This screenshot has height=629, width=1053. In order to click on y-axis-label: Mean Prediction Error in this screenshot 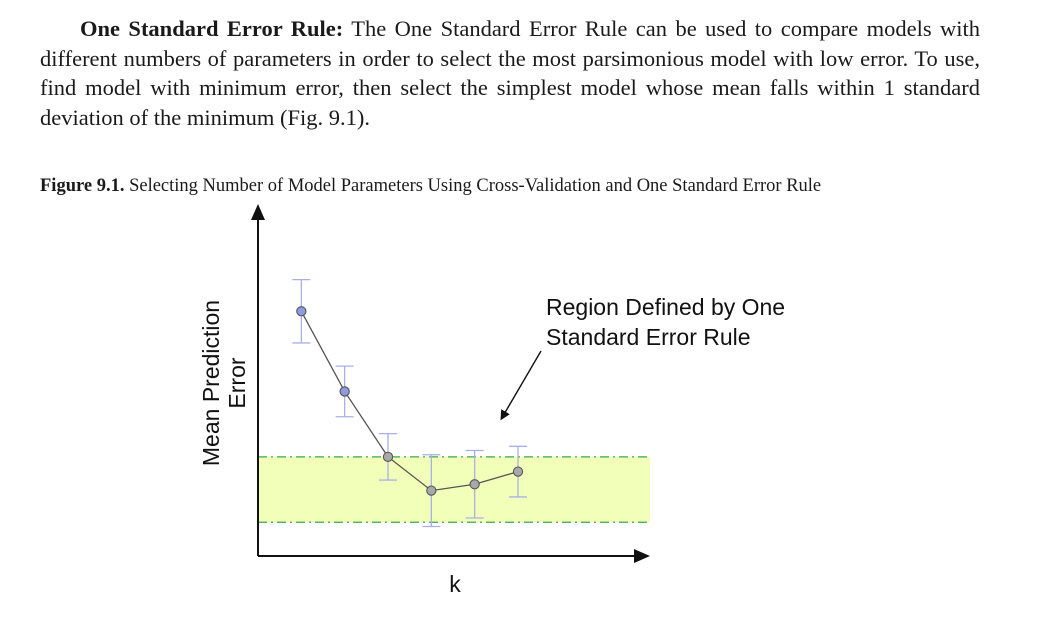, I will do `click(224, 383)`.